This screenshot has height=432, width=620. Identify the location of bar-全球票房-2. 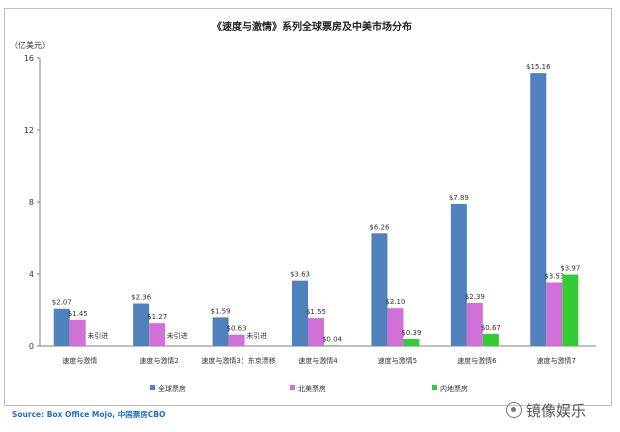
(141, 324).